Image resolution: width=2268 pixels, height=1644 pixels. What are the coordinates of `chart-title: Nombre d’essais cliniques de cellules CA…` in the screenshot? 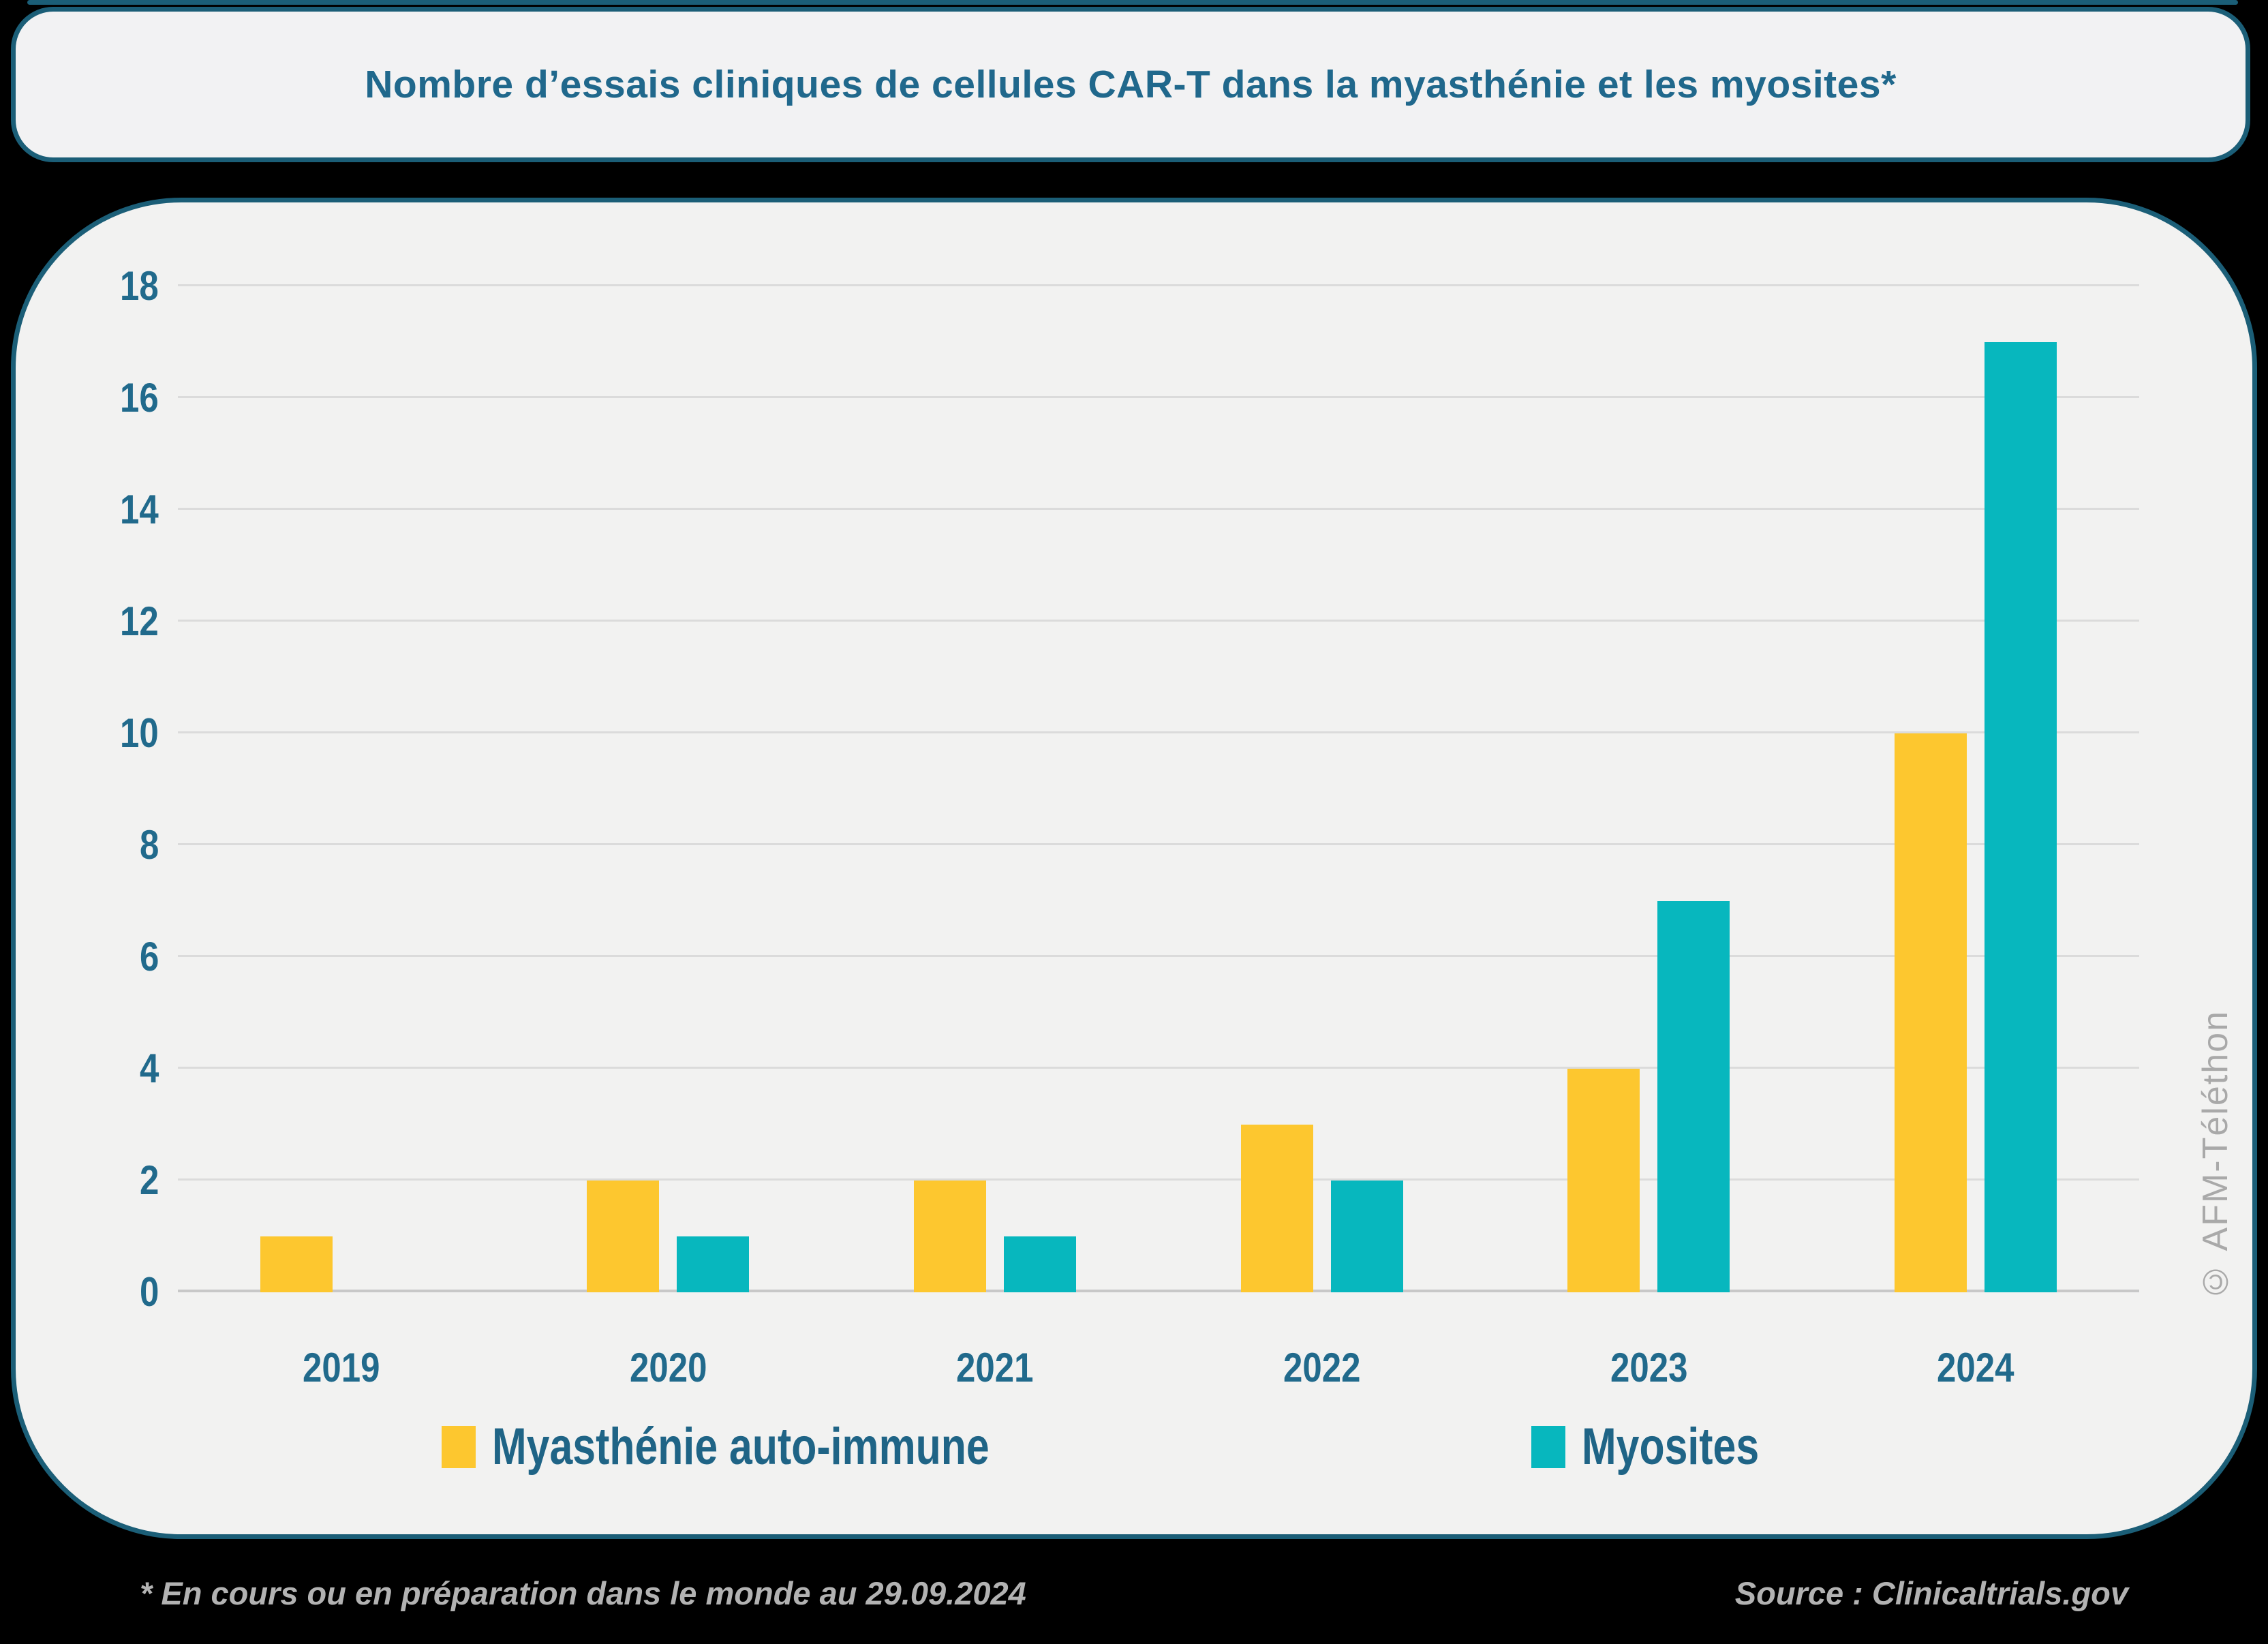 It's located at (1131, 84).